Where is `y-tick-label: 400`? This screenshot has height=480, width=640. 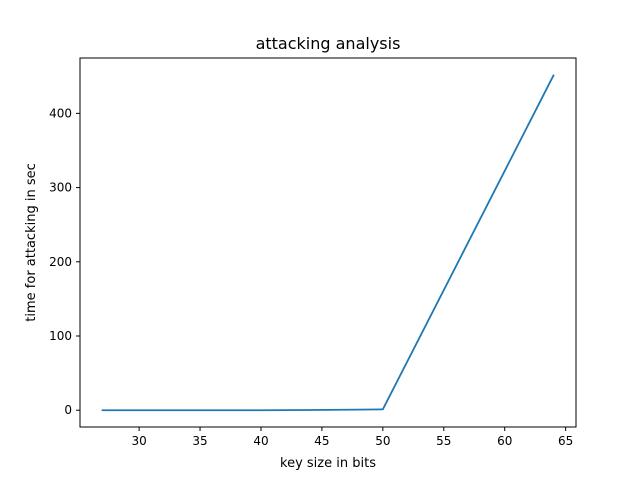
y-tick-label: 400 is located at coordinates (60, 113).